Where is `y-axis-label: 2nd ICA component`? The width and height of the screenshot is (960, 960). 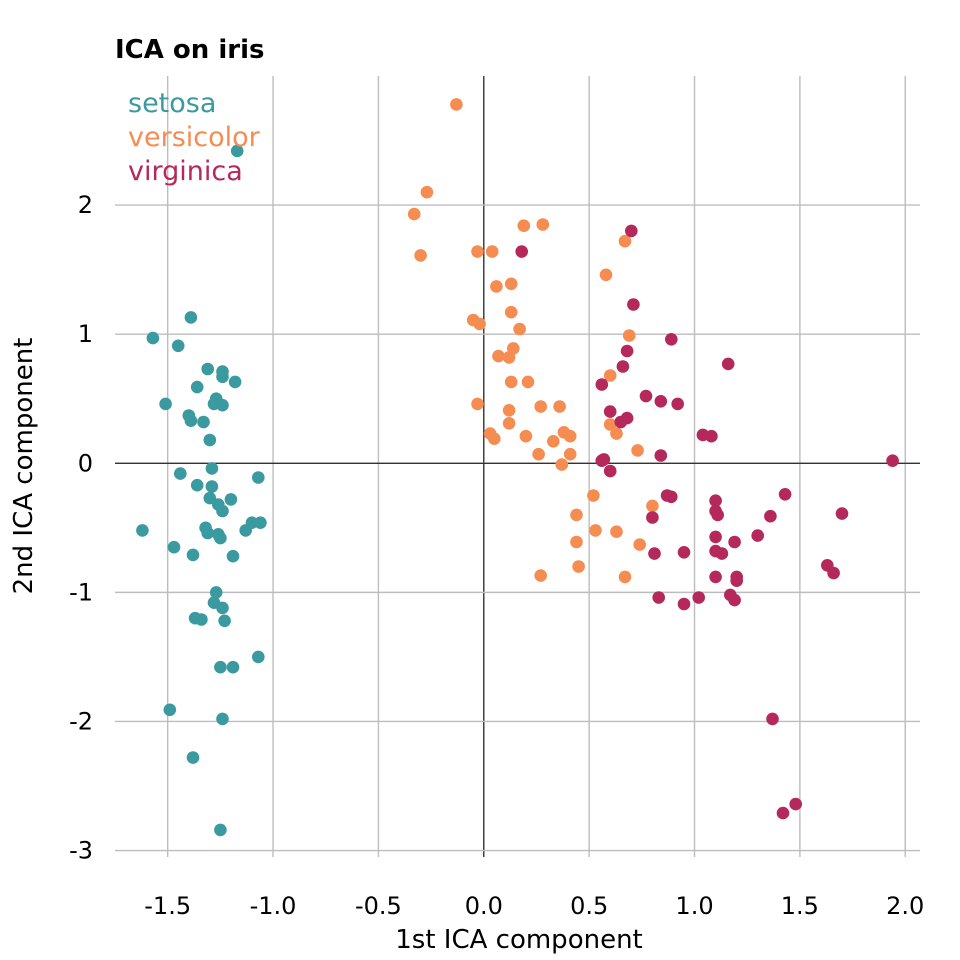 y-axis-label: 2nd ICA component is located at coordinates (24, 466).